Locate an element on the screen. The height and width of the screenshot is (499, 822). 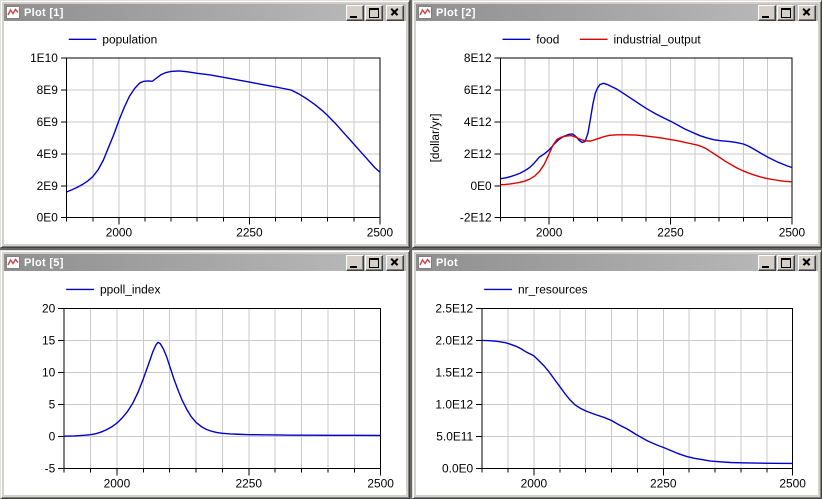
window-title: Plot [2] is located at coordinates (456, 12).